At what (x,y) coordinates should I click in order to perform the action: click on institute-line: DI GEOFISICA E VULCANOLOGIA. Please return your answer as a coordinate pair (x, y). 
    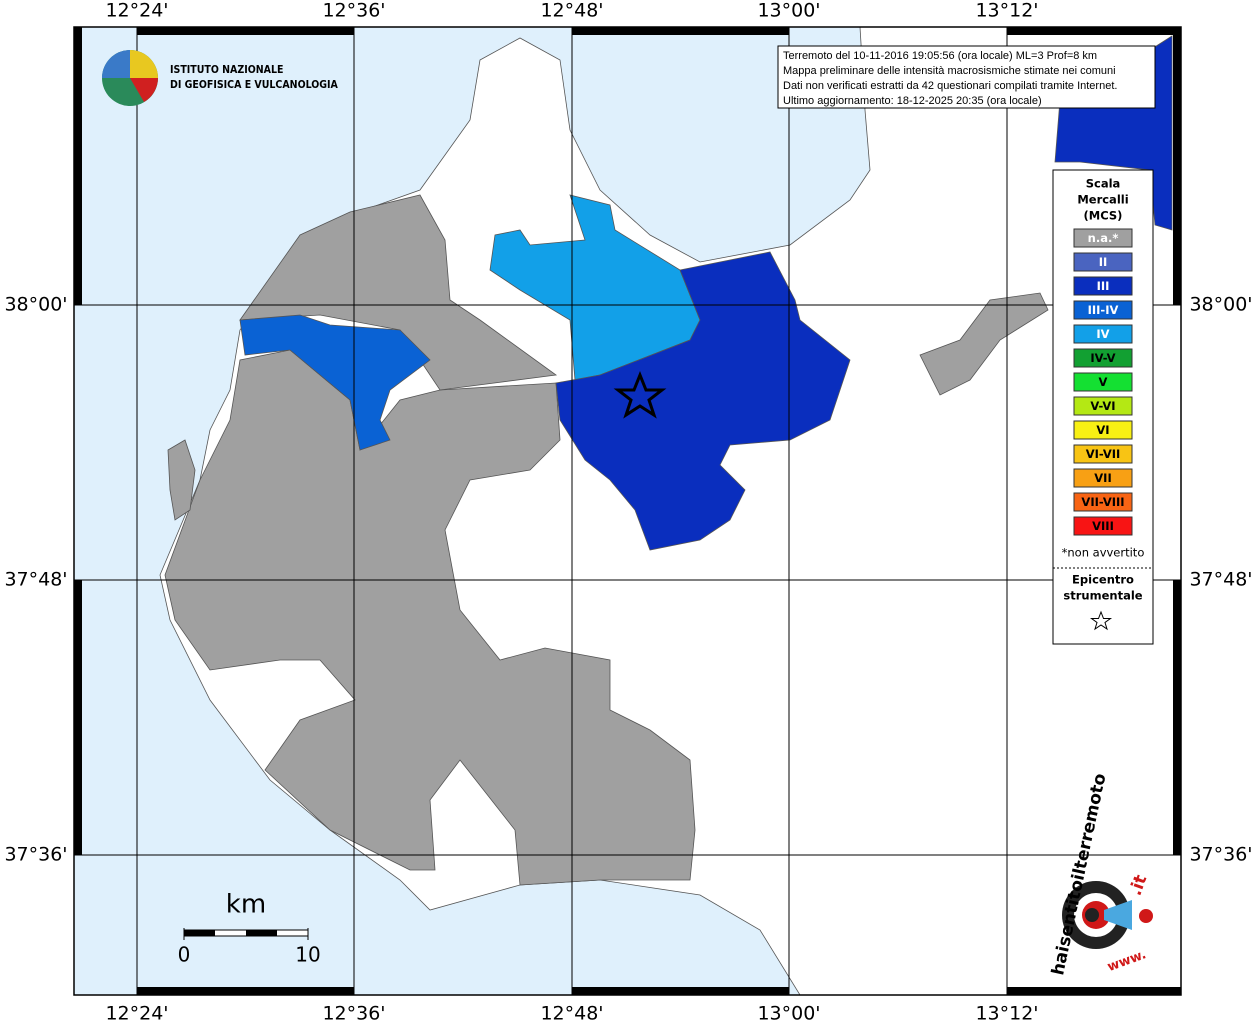
    Looking at the image, I should click on (254, 85).